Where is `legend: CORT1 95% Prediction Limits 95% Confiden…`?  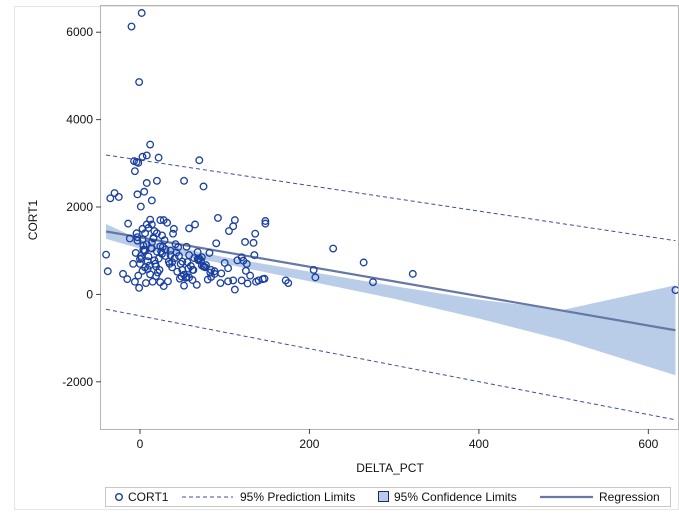 legend: CORT1 95% Prediction Limits 95% Confiden… is located at coordinates (388, 497).